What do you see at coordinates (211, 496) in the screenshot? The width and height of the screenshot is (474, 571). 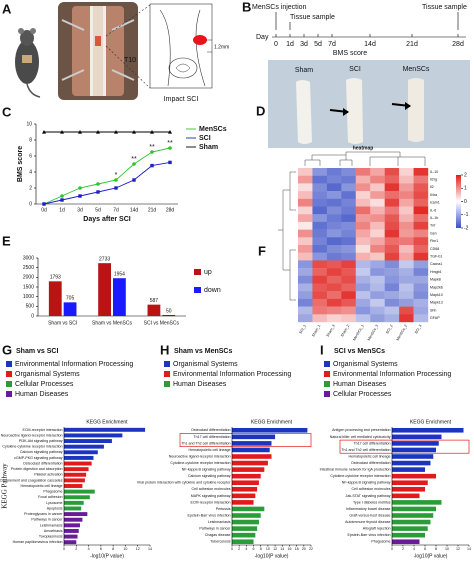 I see `pathway-label: MAPK signaling pathway` at bounding box center [211, 496].